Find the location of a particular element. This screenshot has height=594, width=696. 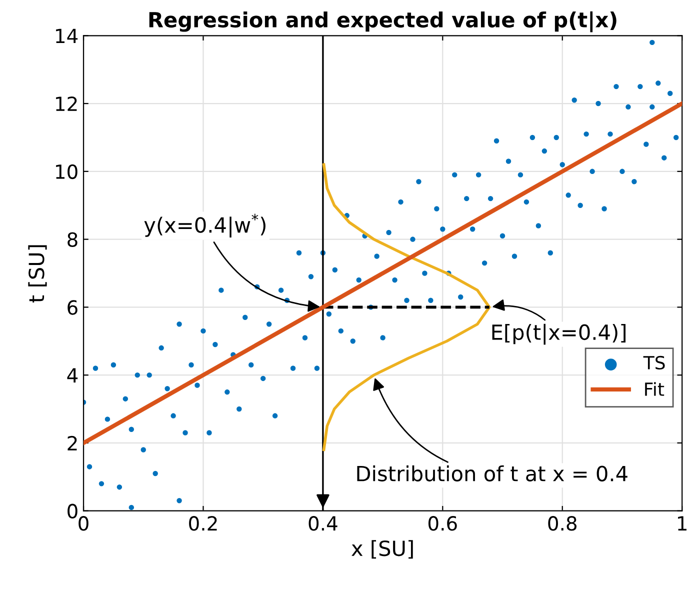

annotation: y(x=0.4|w$^{*}$) is located at coordinates (205, 226).